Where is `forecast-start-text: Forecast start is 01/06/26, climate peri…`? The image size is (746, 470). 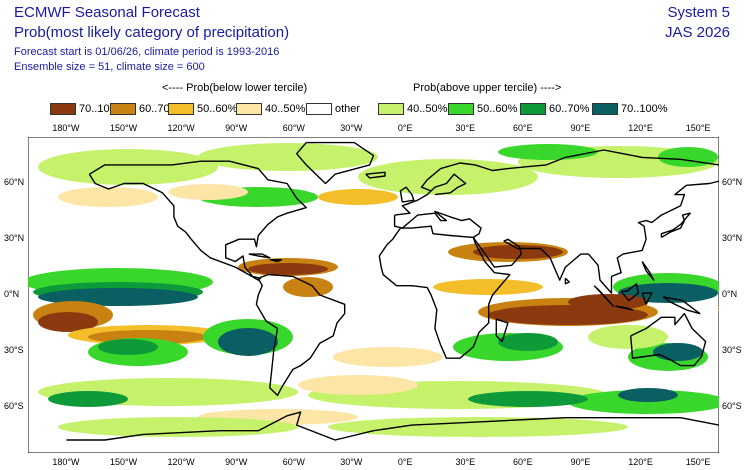 forecast-start-text: Forecast start is 01/06/26, climate peri… is located at coordinates (147, 52).